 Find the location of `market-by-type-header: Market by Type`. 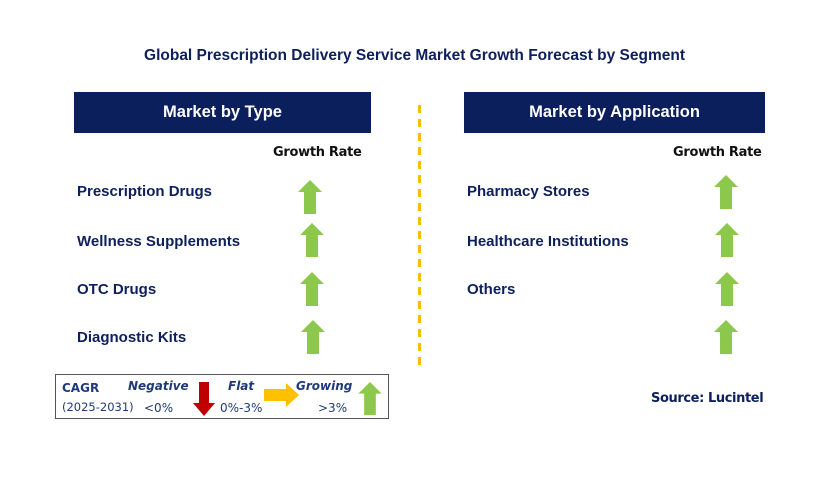

market-by-type-header: Market by Type is located at coordinates (222, 112).